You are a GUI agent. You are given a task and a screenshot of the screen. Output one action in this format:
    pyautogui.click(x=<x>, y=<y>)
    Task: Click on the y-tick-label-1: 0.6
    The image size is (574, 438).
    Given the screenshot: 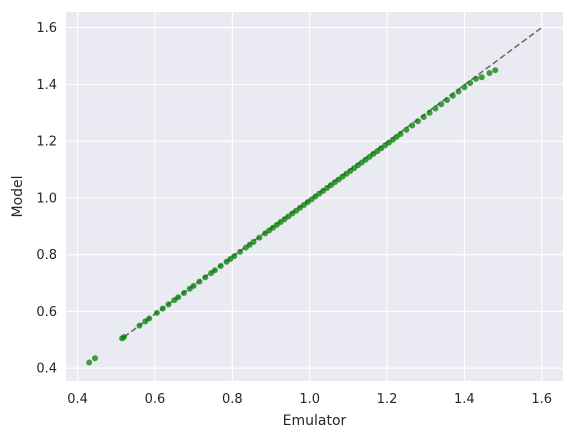 What is the action you would take?
    pyautogui.click(x=46, y=312)
    